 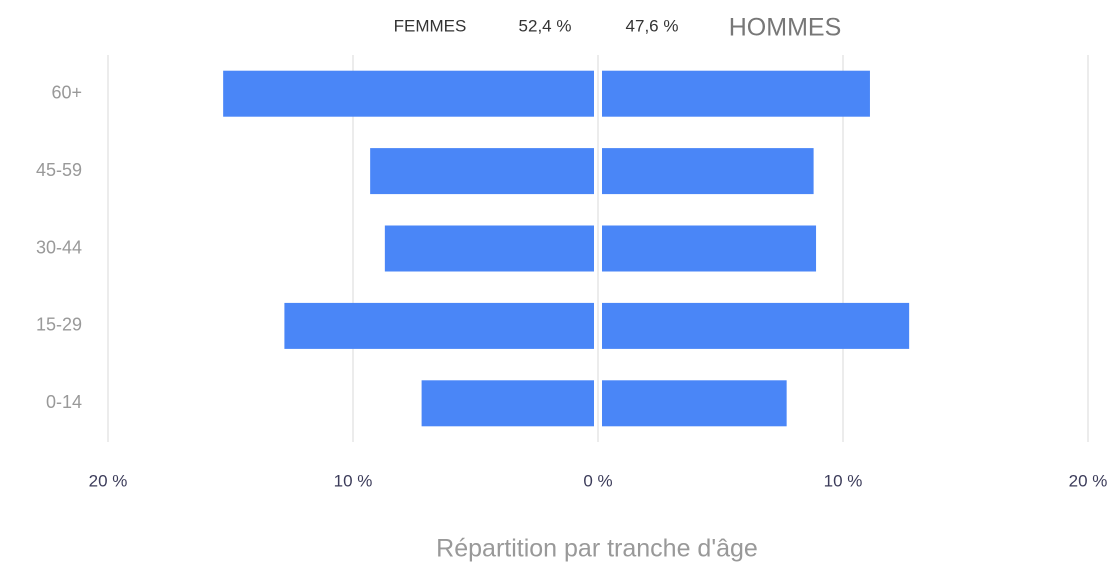 I want to click on total-left: 52,4 %, so click(x=545, y=25).